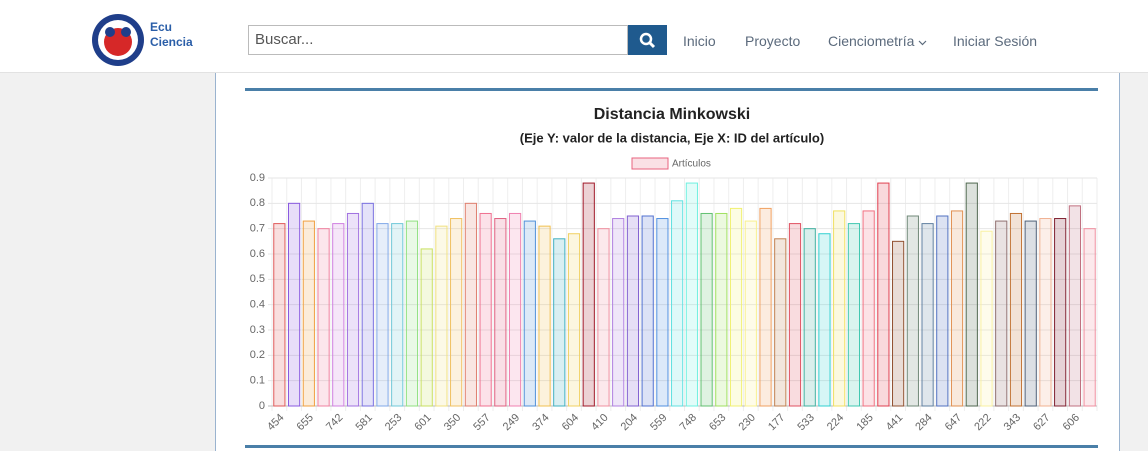  Describe the element at coordinates (747, 422) in the screenshot. I see `x-tick-label: 230` at that location.